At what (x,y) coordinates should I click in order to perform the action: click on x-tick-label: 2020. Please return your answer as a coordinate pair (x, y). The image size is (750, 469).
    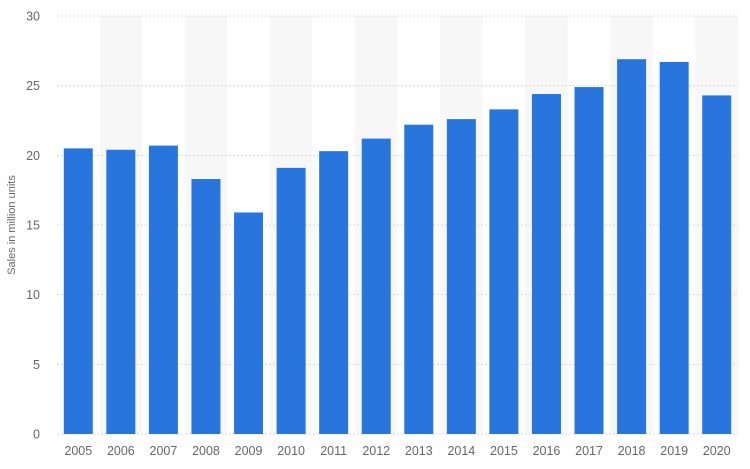
    Looking at the image, I should click on (717, 451).